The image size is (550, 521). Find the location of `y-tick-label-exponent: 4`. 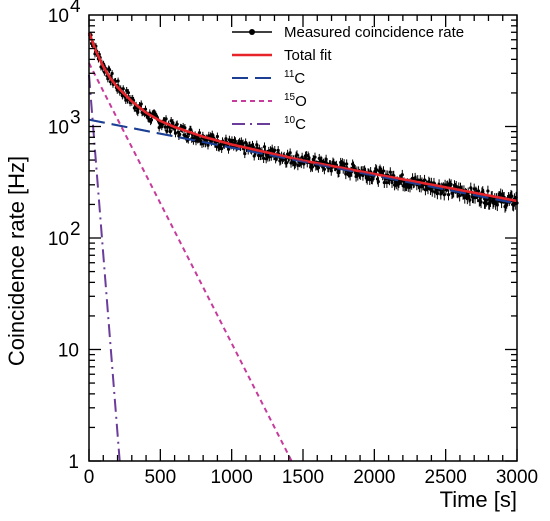

y-tick-label-exponent: 4 is located at coordinates (75, 8).